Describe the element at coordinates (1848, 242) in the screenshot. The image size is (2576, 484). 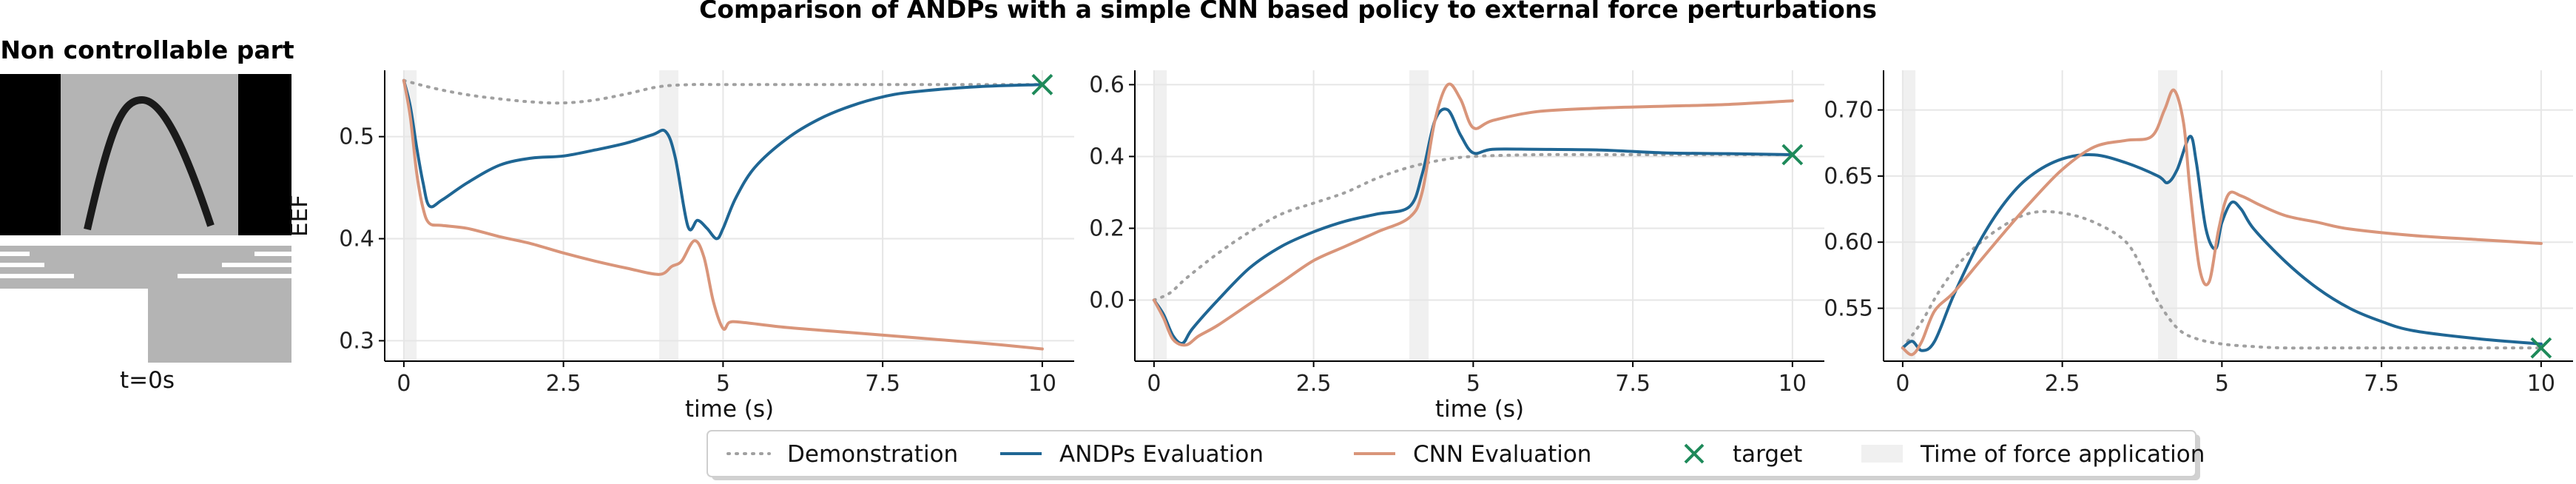
I see `y-tick-label: 0.60` at that location.